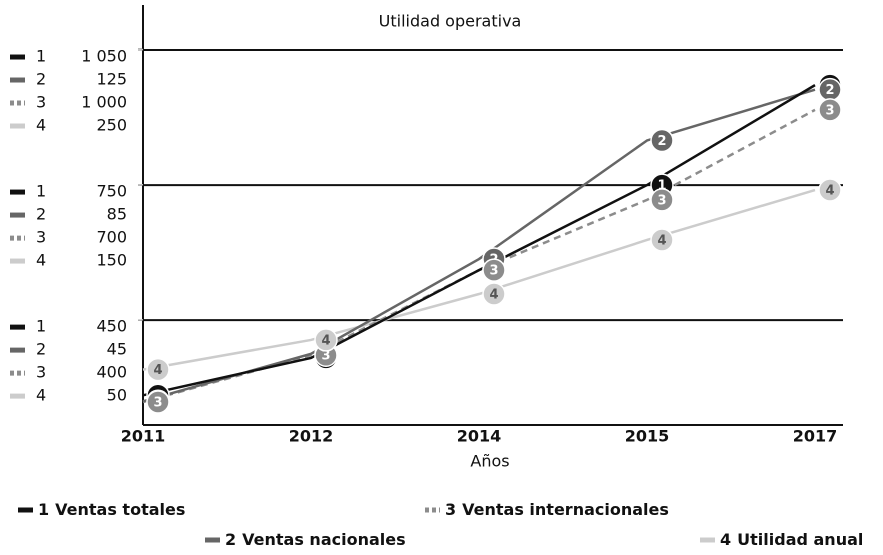 This screenshot has width=883, height=555. What do you see at coordinates (230, 539) in the screenshot?
I see `legend-id: 2` at bounding box center [230, 539].